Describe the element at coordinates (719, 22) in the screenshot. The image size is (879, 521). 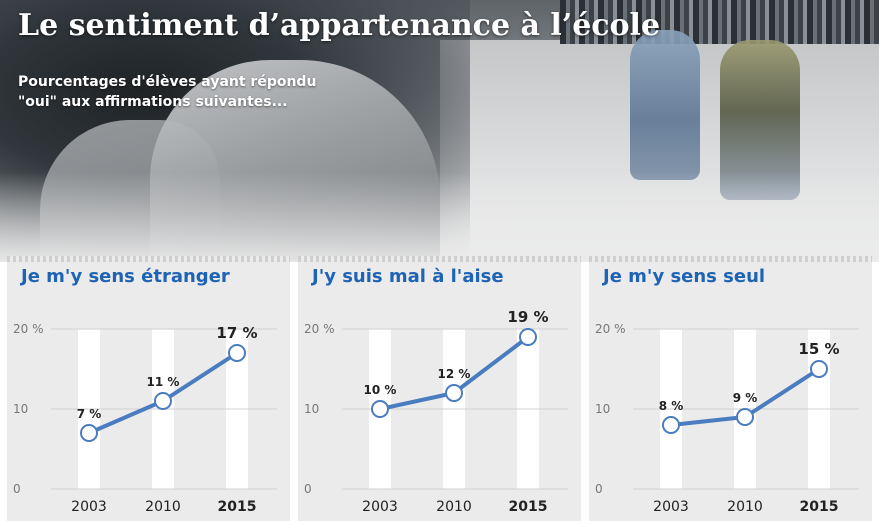
I see `photo-crowd` at that location.